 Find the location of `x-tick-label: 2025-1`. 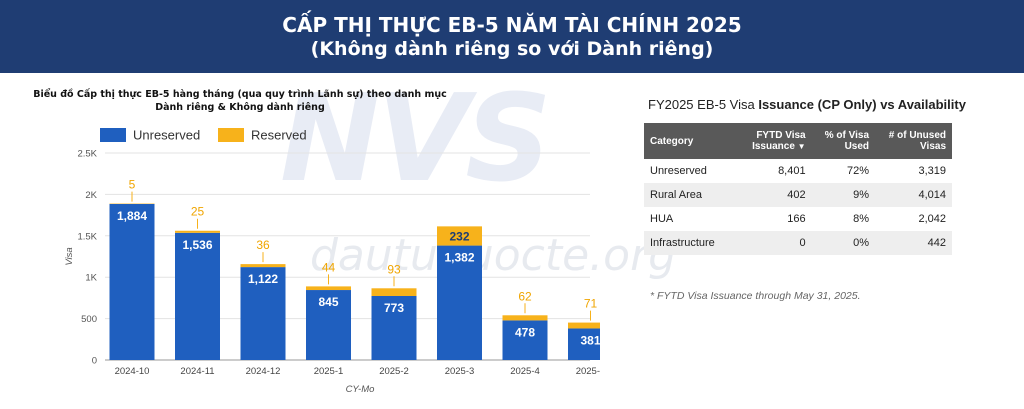

x-tick-label: 2025-1 is located at coordinates (329, 371).